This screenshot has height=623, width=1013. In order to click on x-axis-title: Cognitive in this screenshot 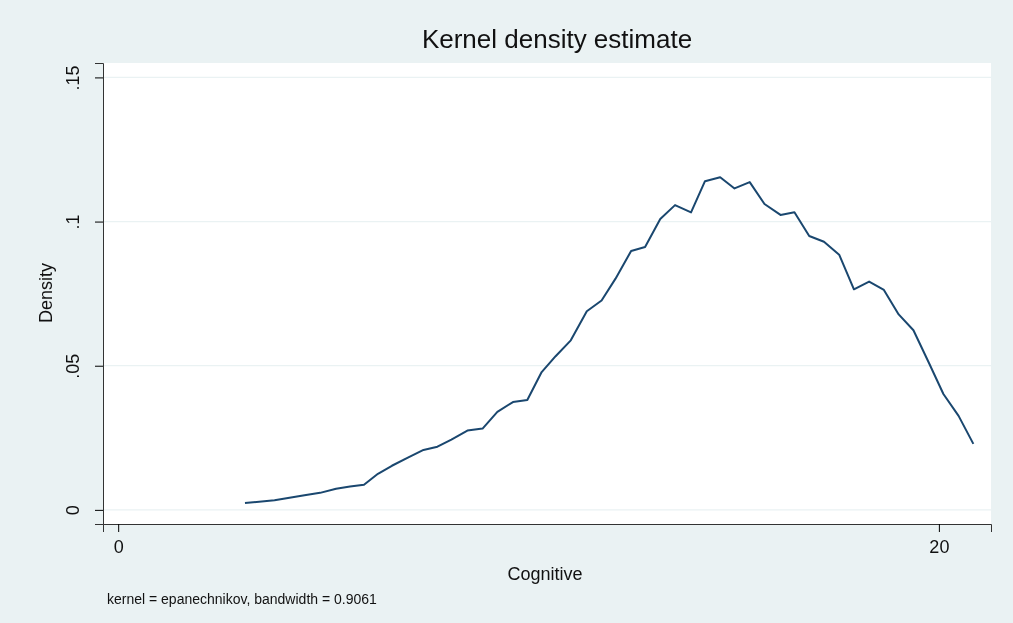, I will do `click(545, 574)`.